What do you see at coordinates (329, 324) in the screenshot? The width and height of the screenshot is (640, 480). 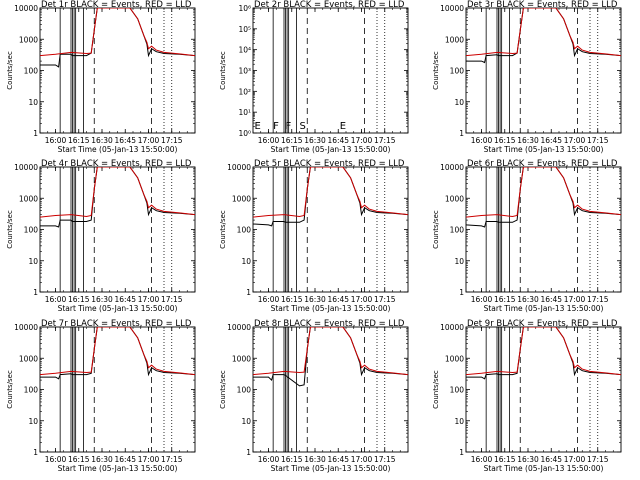 I see `panel-title: Det 8r BLACK = Events, RED = LLD` at bounding box center [329, 324].